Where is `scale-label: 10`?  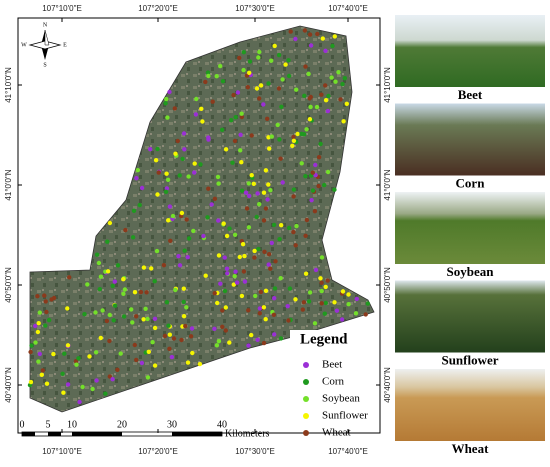 scale-label: 10 is located at coordinates (72, 424).